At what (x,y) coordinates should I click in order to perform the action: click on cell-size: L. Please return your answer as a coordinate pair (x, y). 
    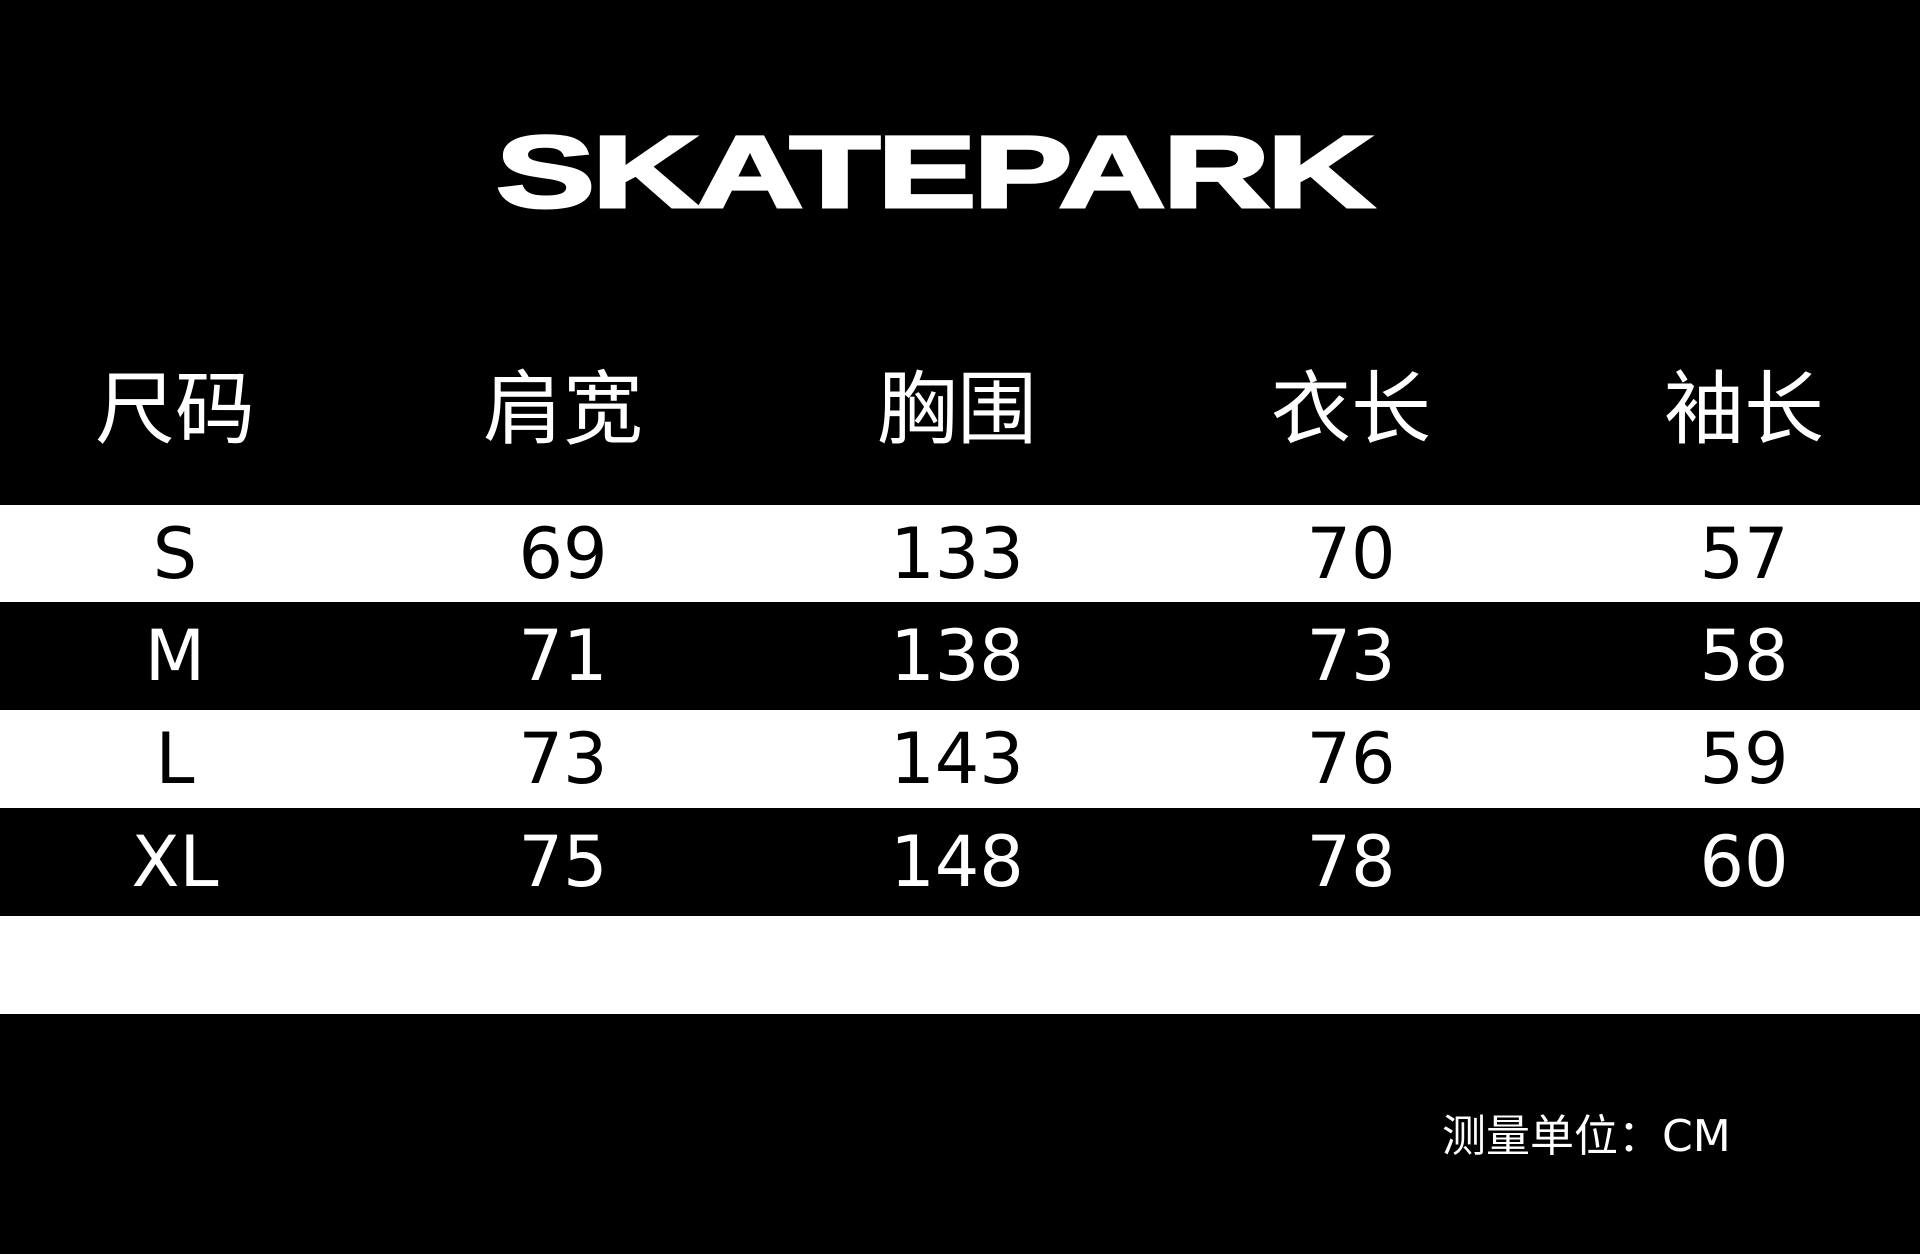
    Looking at the image, I should click on (175, 759).